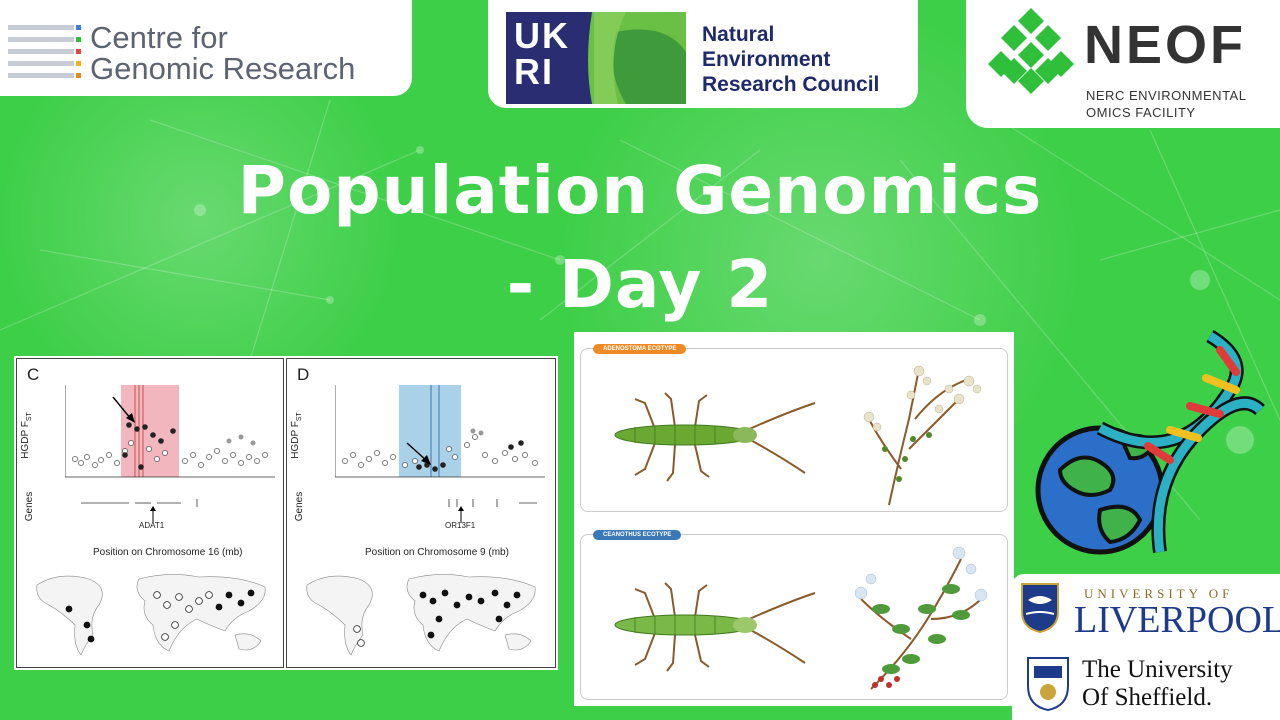  What do you see at coordinates (440, 431) in the screenshot?
I see `panel-d-plot` at bounding box center [440, 431].